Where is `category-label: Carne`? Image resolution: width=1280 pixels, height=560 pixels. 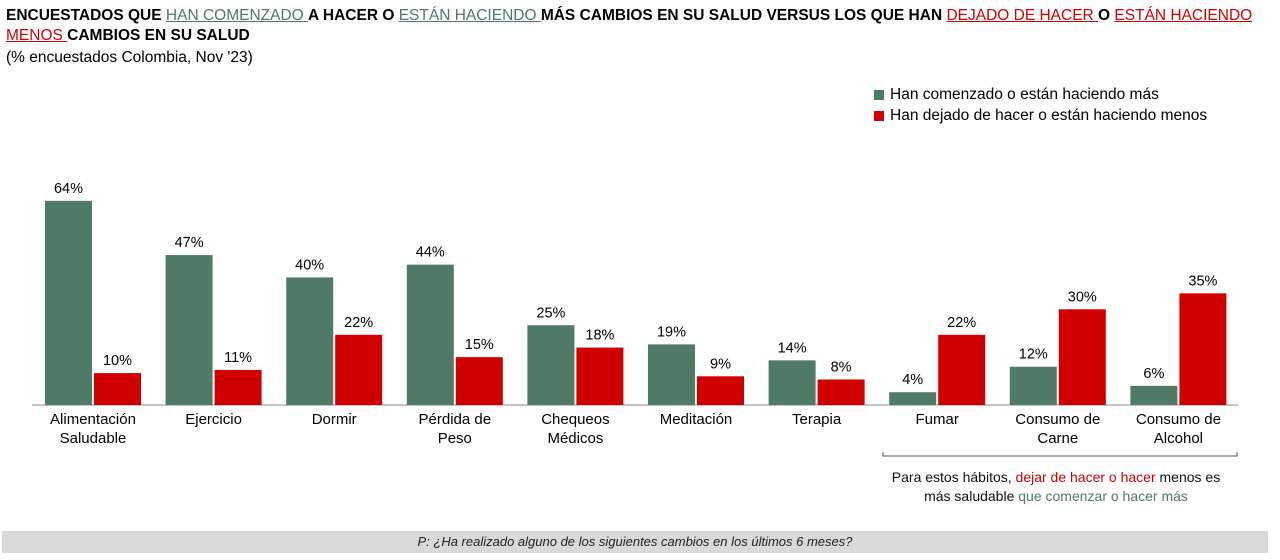 category-label: Carne is located at coordinates (1057, 438).